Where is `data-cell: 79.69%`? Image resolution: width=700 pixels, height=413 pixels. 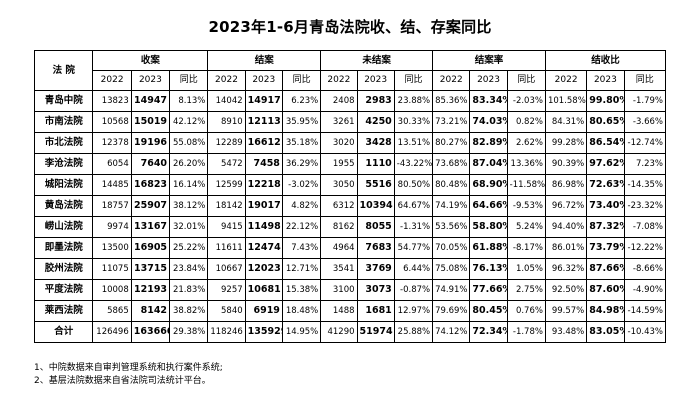 data-cell: 79.69% is located at coordinates (451, 311).